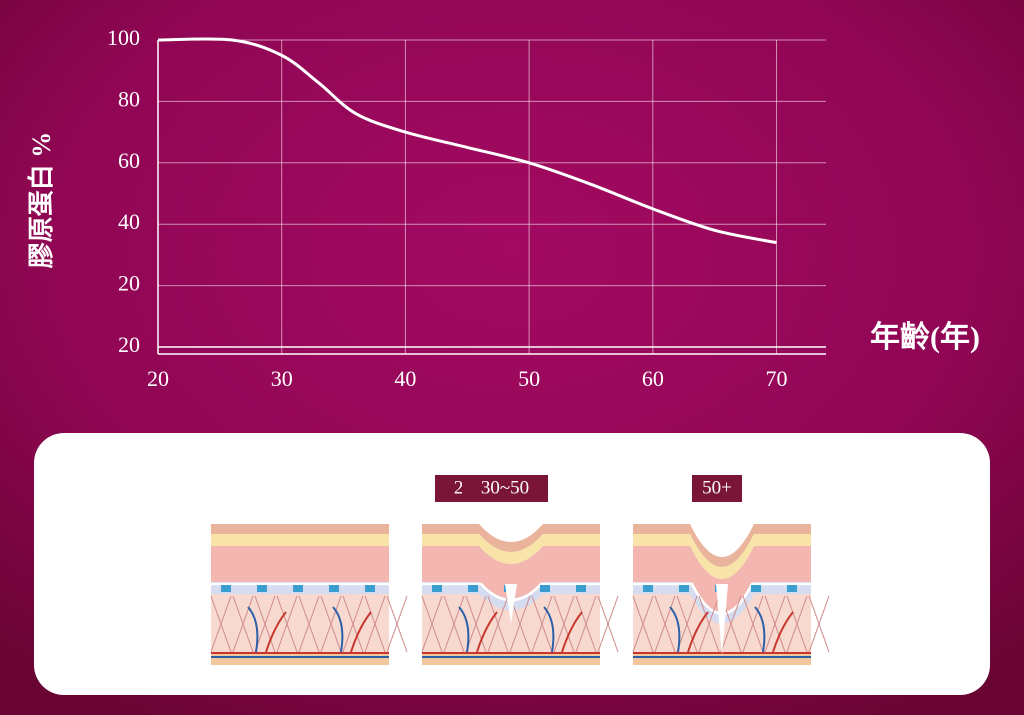  What do you see at coordinates (925, 337) in the screenshot?
I see `x-axis-label: 年齡(年)` at bounding box center [925, 337].